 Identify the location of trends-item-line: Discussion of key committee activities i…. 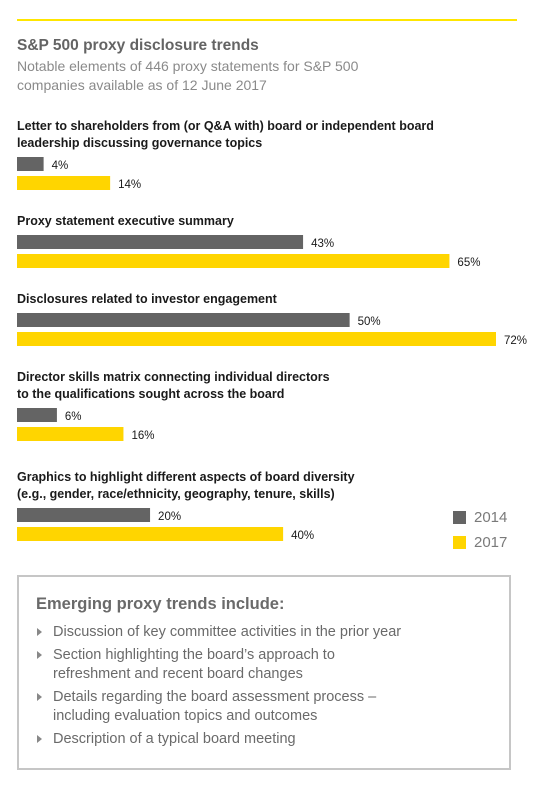
(227, 632).